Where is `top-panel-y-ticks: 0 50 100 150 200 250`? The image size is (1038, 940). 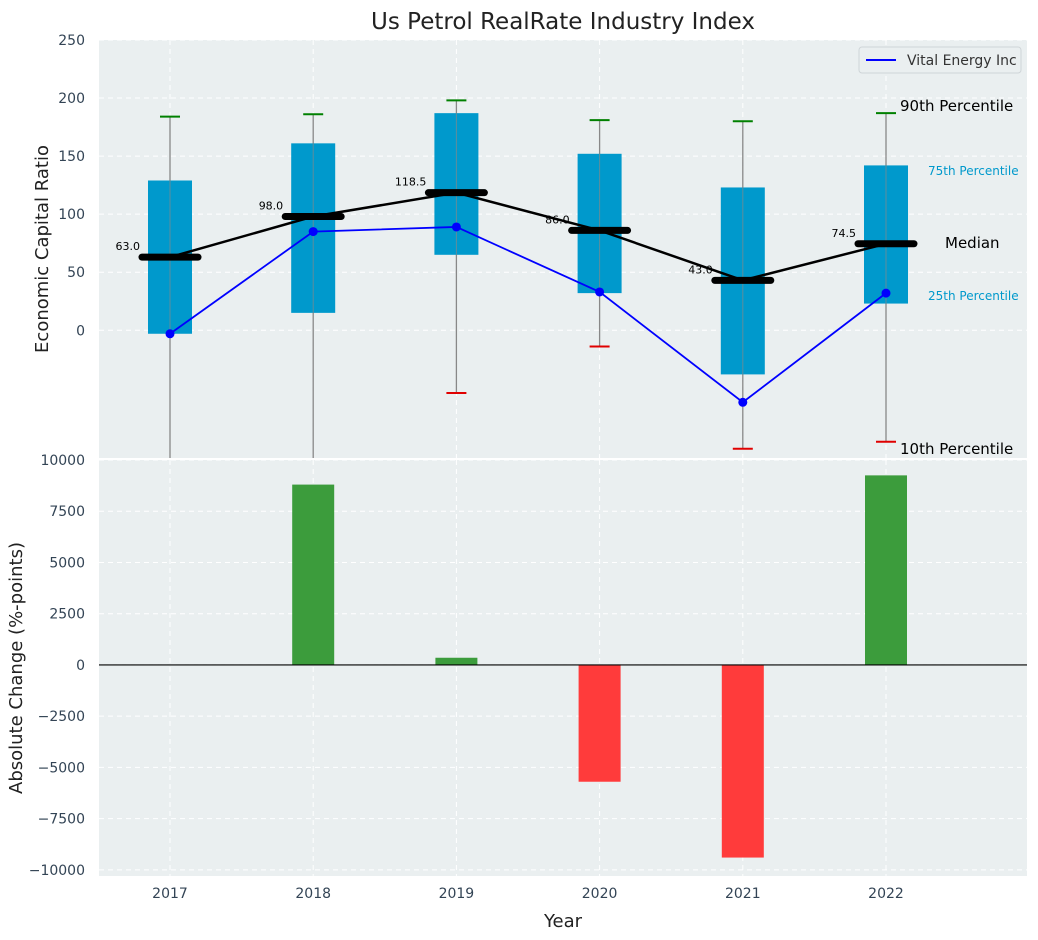 top-panel-y-ticks: 0 50 100 150 200 250 is located at coordinates (71, 186).